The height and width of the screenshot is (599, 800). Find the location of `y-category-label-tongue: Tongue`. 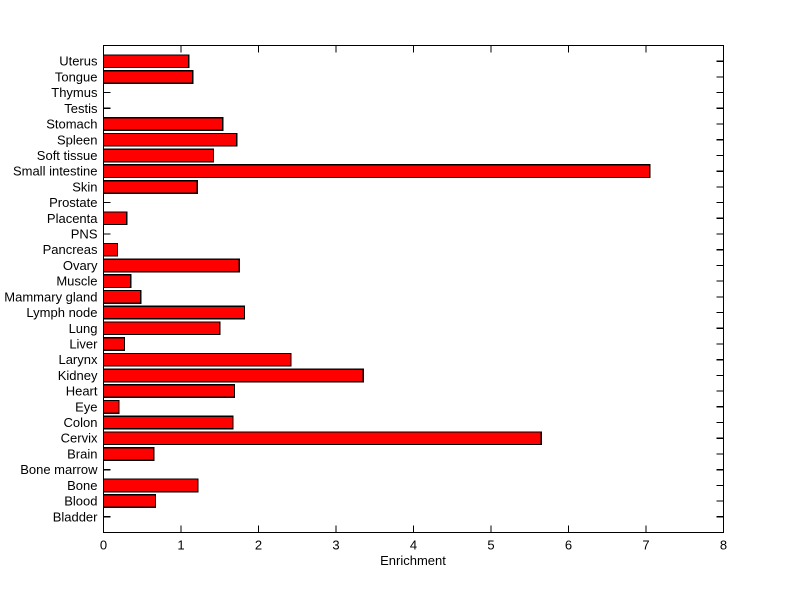

y-category-label-tongue: Tongue is located at coordinates (76, 76).